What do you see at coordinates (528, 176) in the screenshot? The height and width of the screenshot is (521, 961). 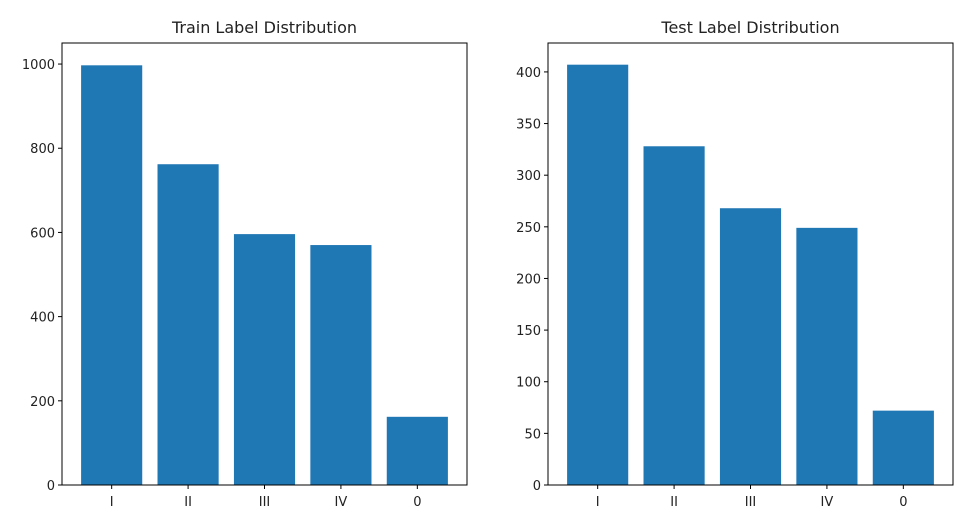 I see `y-tick-label: 300` at bounding box center [528, 176].